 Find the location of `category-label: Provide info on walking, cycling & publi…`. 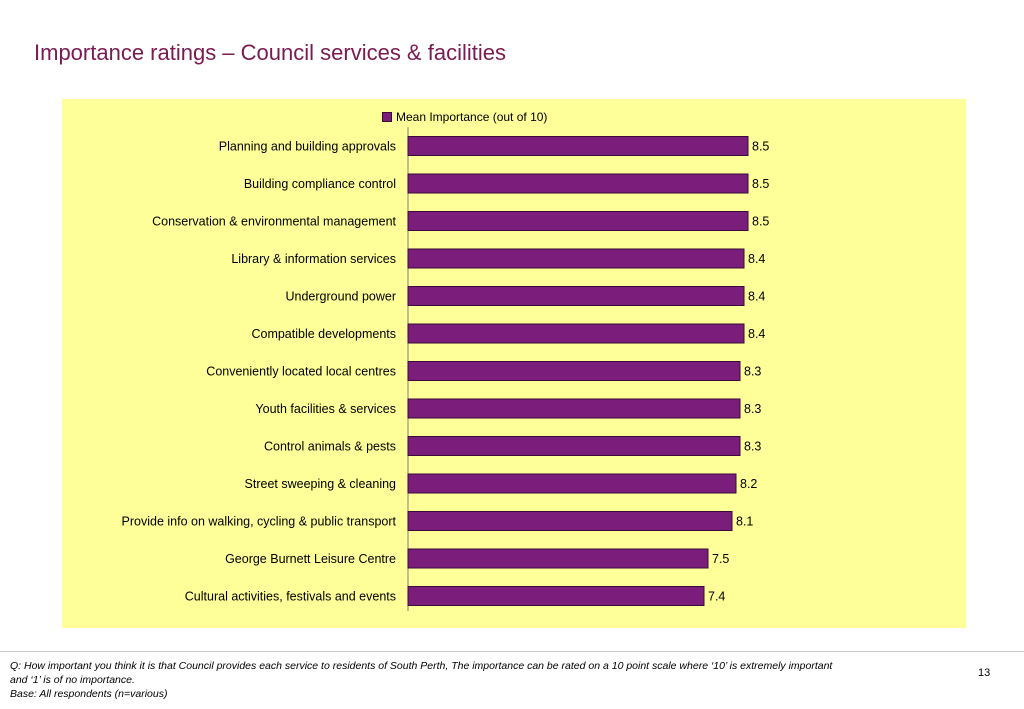

category-label: Provide info on walking, cycling & publi… is located at coordinates (259, 522).